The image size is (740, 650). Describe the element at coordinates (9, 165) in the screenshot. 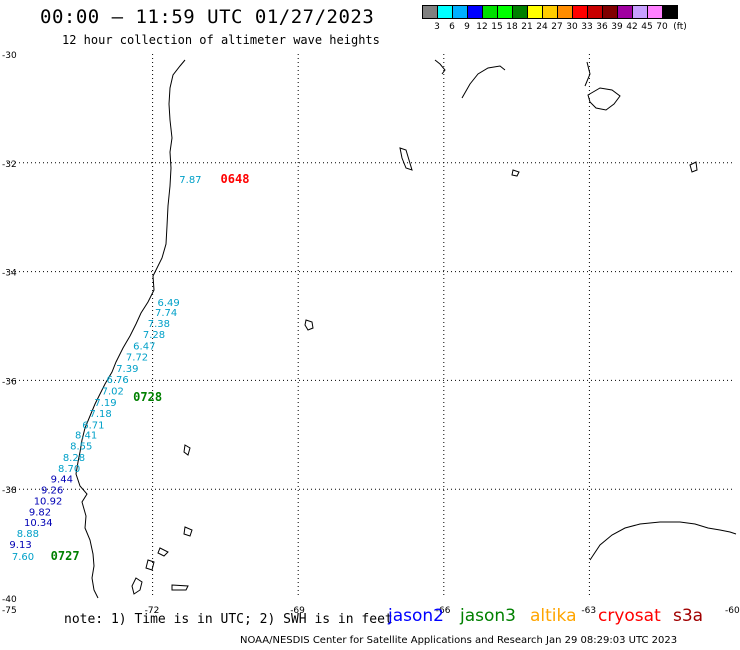

I see `latitude-label: -32` at that location.